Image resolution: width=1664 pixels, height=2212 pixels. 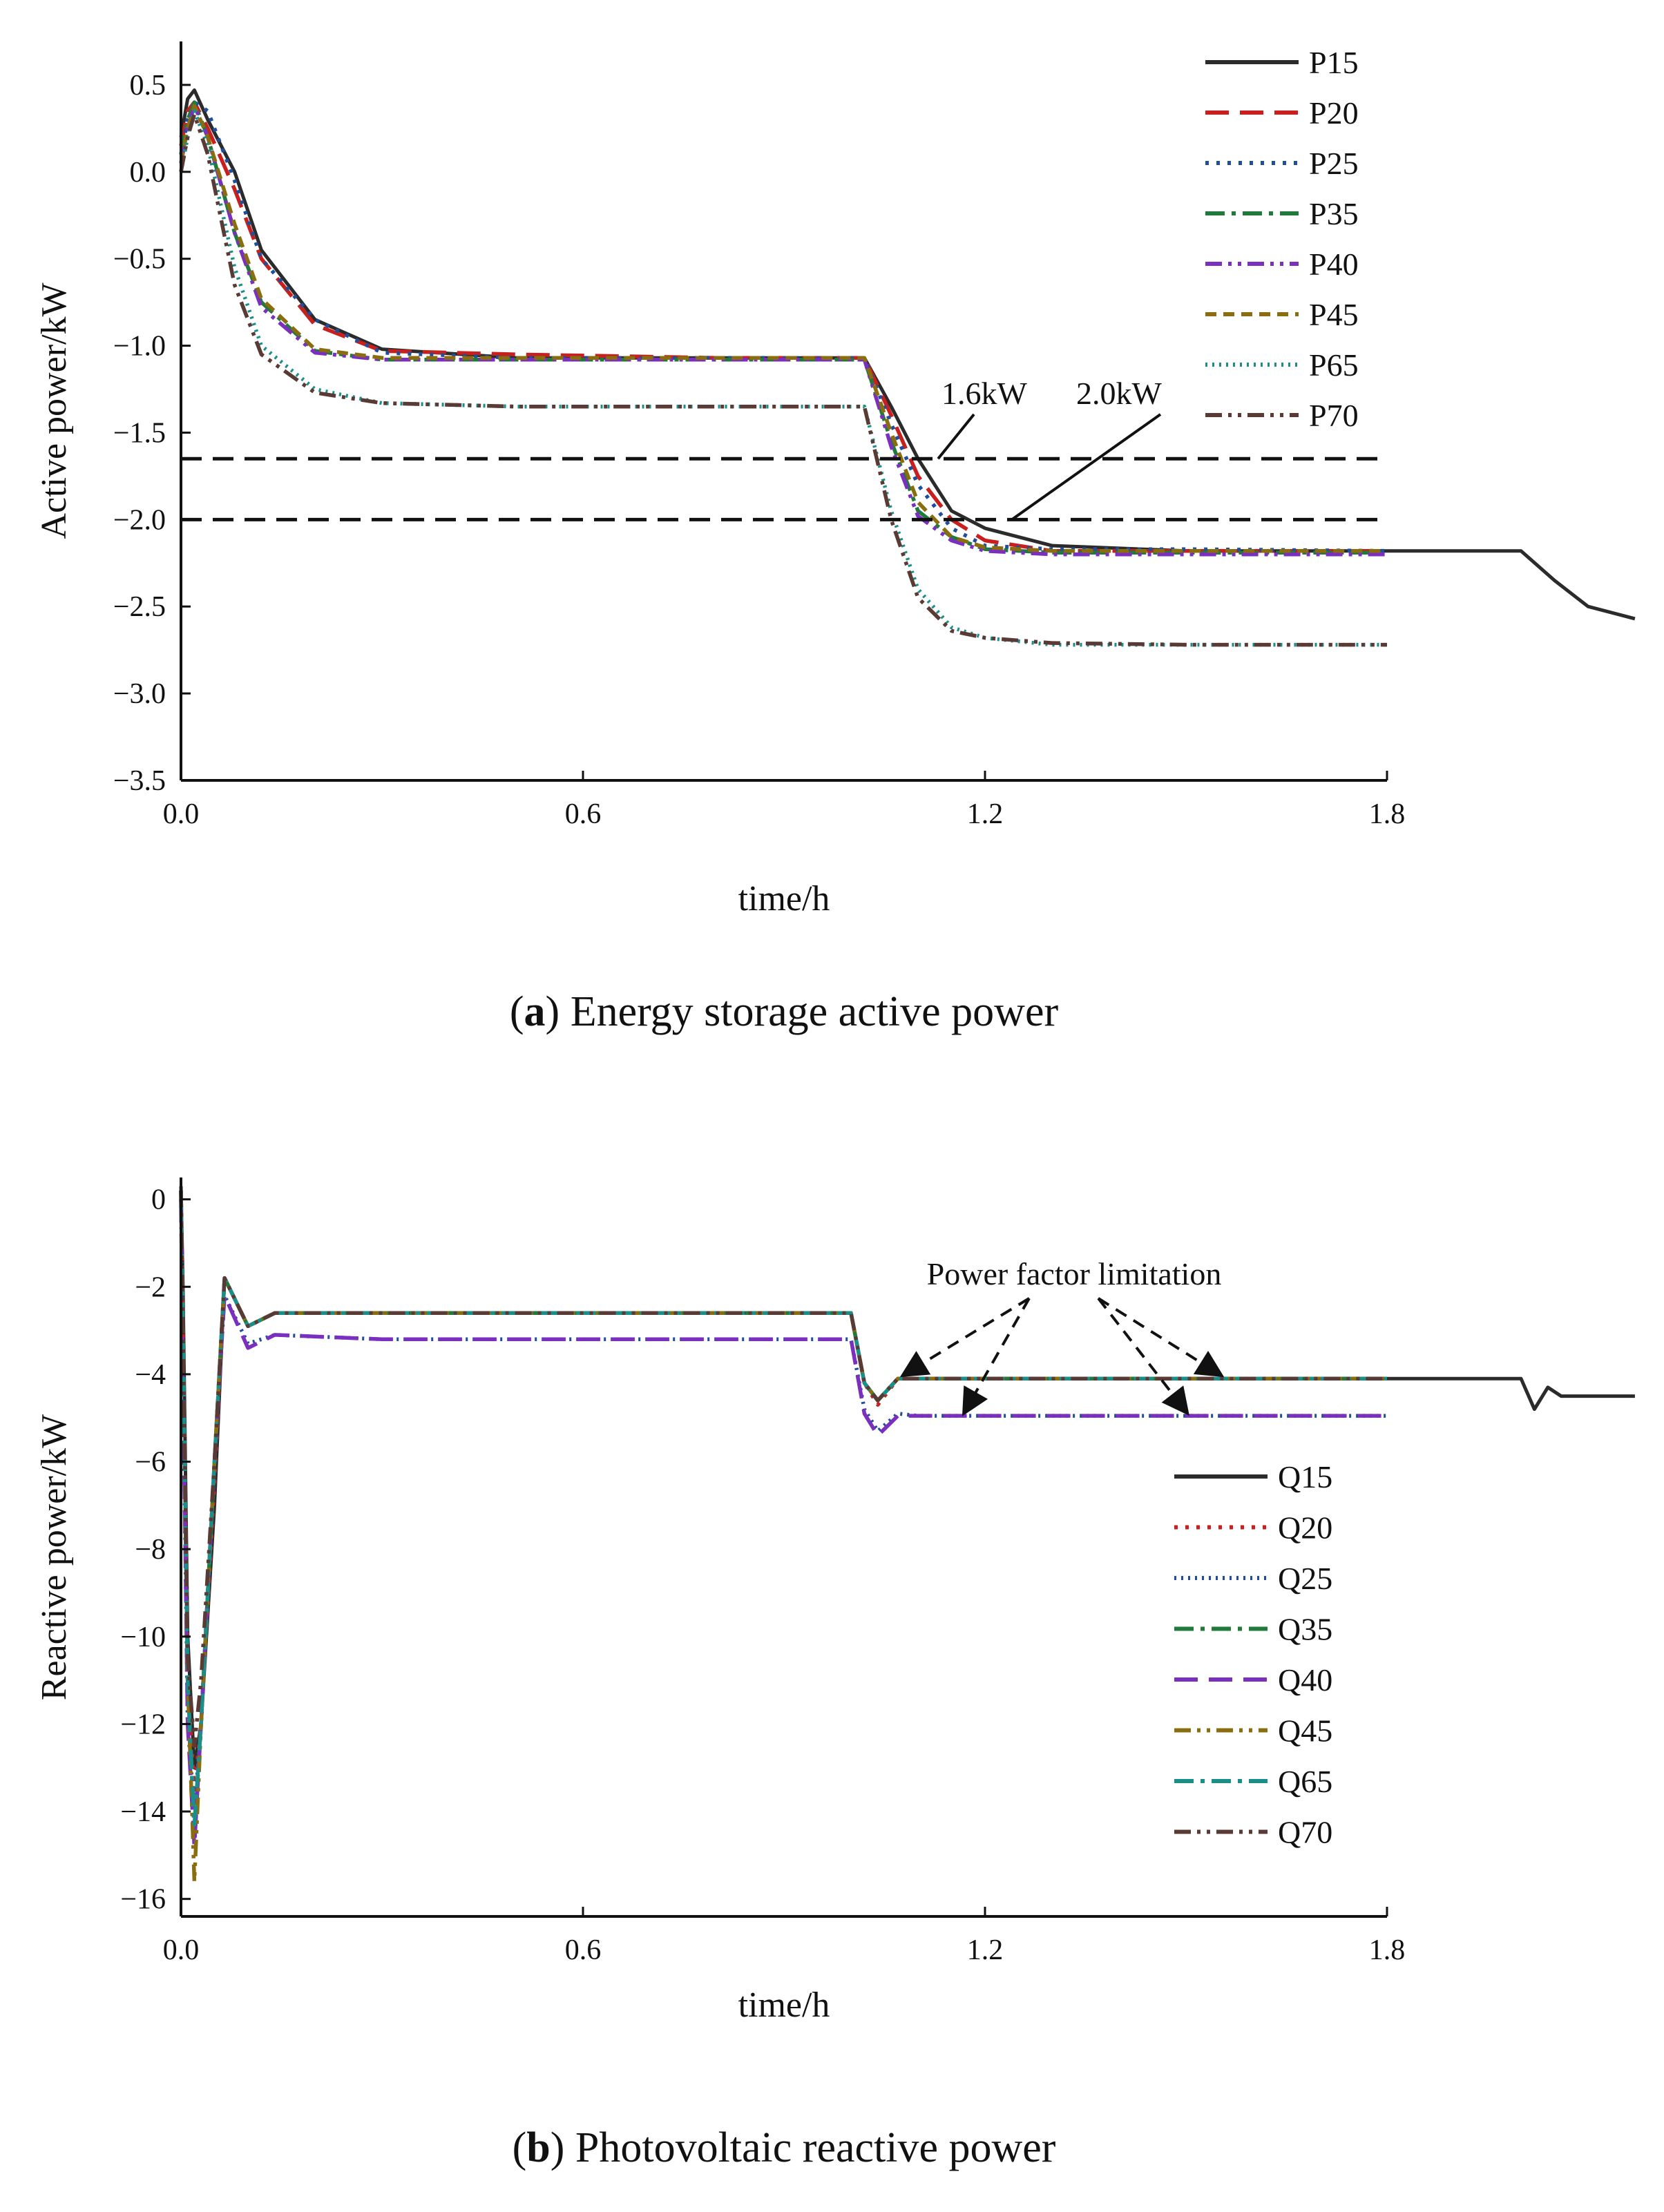 I want to click on y-tick-label: −14, so click(x=143, y=1812).